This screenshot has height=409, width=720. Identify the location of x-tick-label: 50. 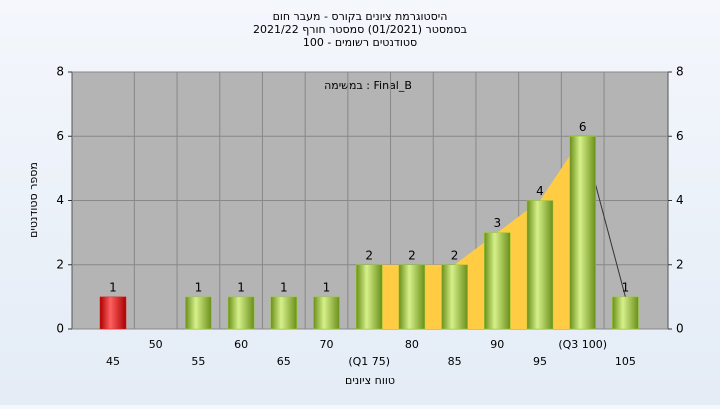
(156, 344).